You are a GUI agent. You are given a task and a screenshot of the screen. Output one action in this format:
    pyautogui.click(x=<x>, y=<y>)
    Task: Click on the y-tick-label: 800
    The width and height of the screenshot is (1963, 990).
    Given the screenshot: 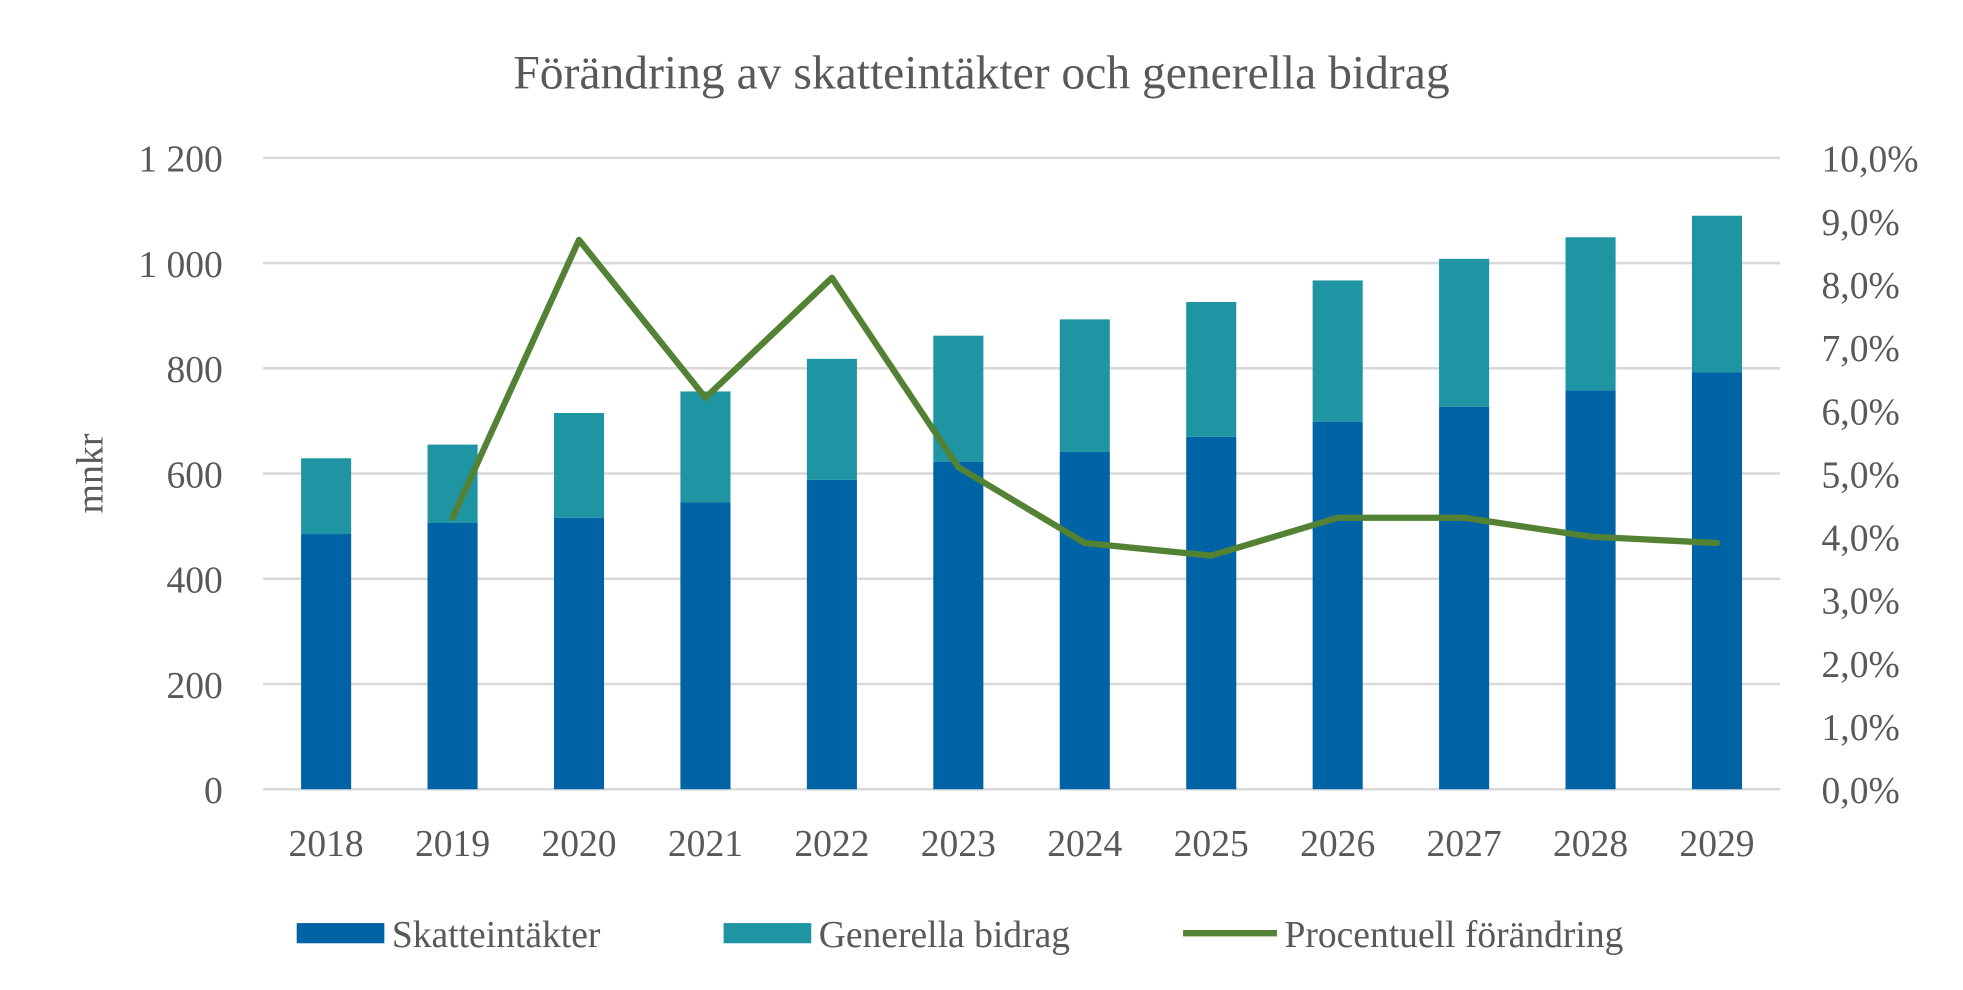 What is the action you would take?
    pyautogui.click(x=195, y=370)
    